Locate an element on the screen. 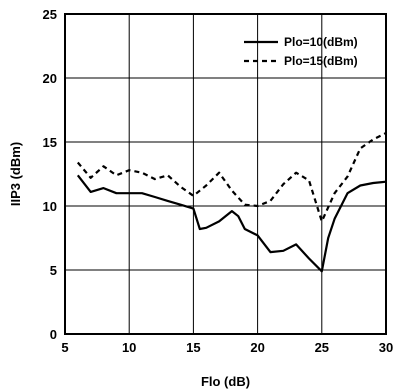  x-tick-label: 15 is located at coordinates (193, 347).